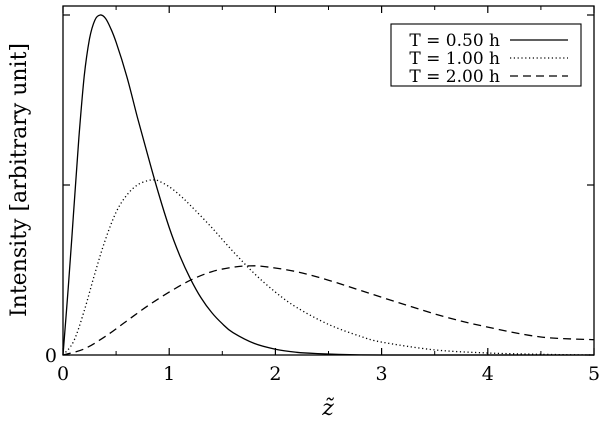 Image resolution: width=600 pixels, height=425 pixels. What do you see at coordinates (169, 374) in the screenshot?
I see `x-tick-label: 1` at bounding box center [169, 374].